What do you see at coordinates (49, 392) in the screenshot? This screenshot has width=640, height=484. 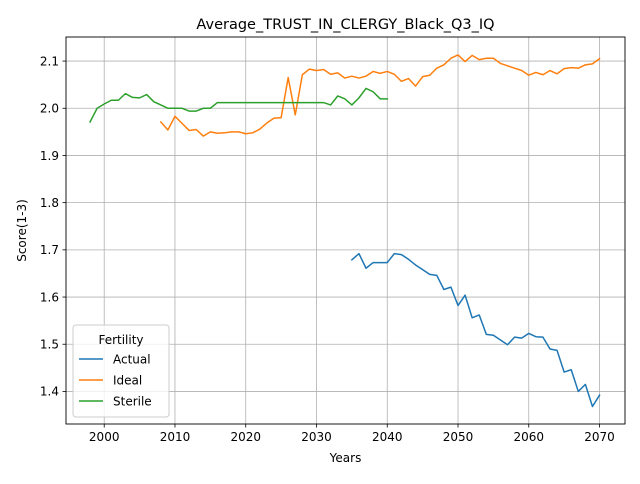 I see `y-tick-label: 1.4` at bounding box center [49, 392].